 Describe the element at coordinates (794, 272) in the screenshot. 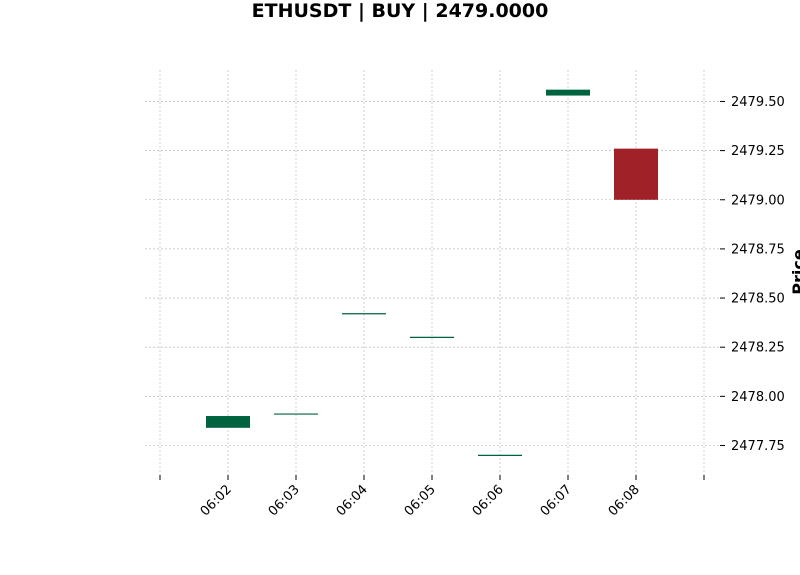

I see `y-axis-label: Price` at that location.